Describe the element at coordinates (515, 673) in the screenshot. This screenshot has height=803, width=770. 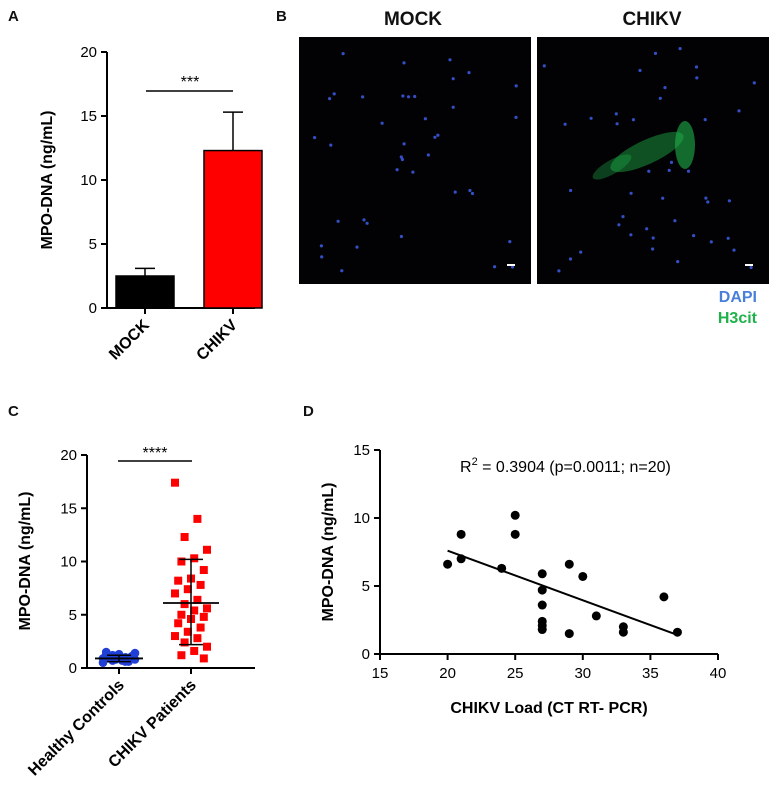
I see `x-tick-label: 25` at that location.